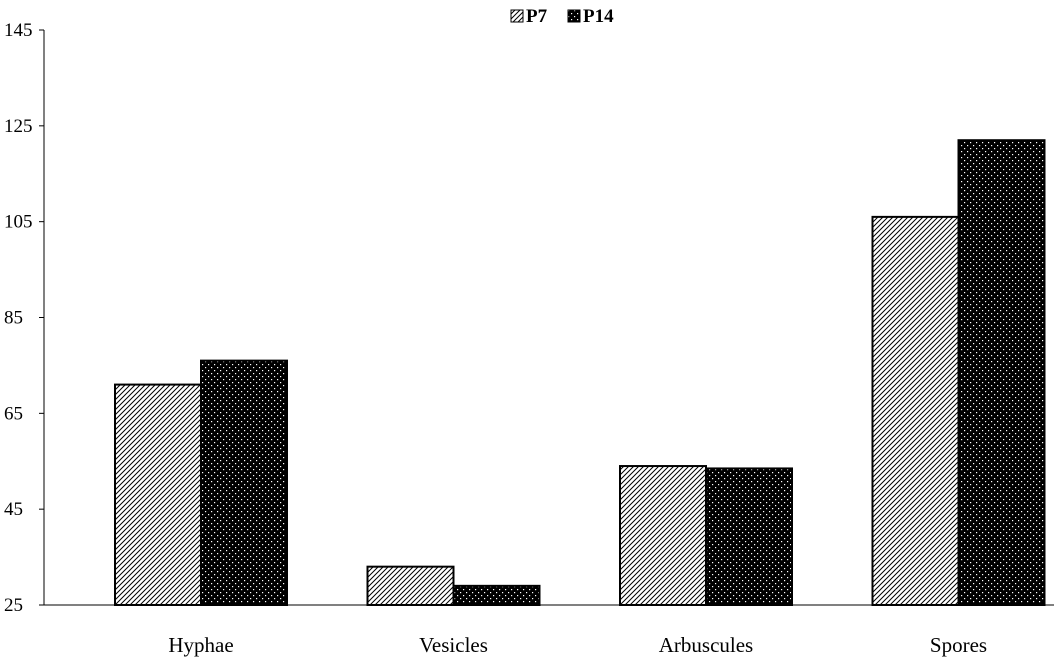 This screenshot has width=1054, height=658. Describe the element at coordinates (18, 126) in the screenshot. I see `y-tick-label: 125` at that location.